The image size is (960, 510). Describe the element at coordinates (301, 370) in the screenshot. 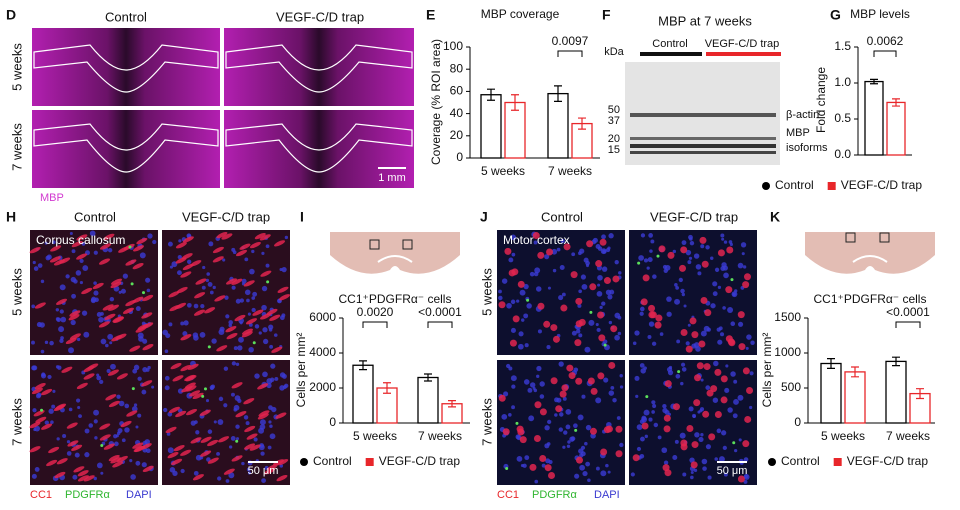

I see `y-axis-label: Cells per mm²` at that location.